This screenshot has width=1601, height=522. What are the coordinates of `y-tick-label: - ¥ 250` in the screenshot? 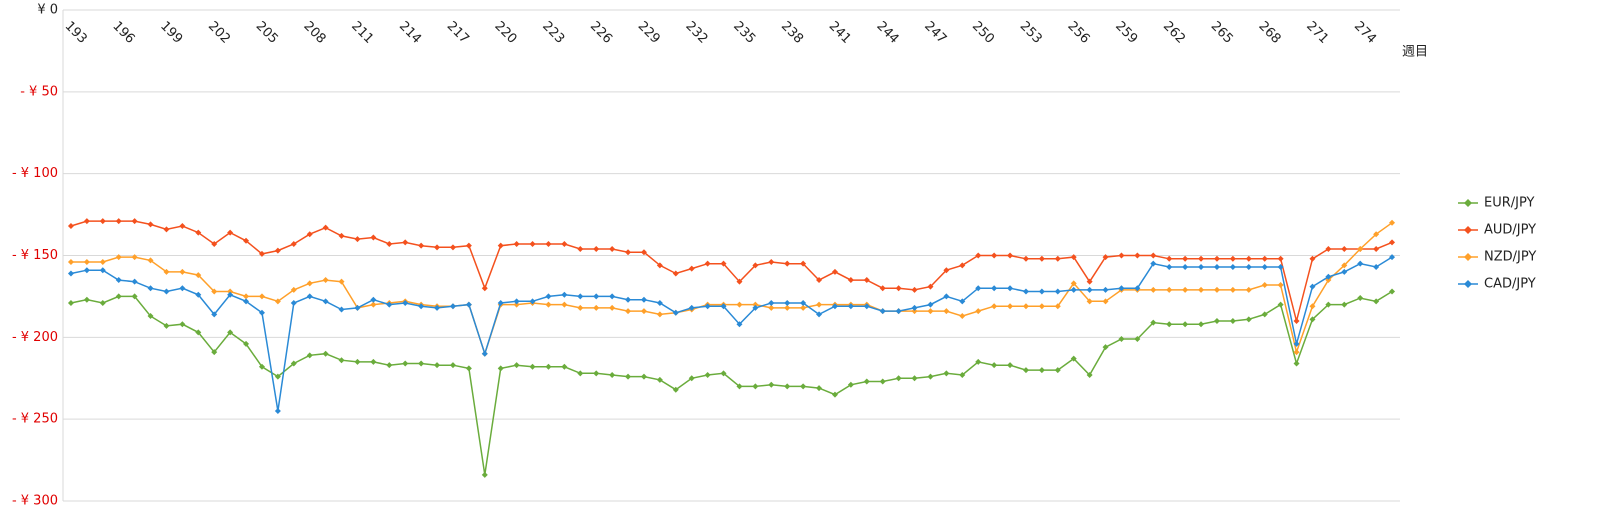 It's located at (35, 419).